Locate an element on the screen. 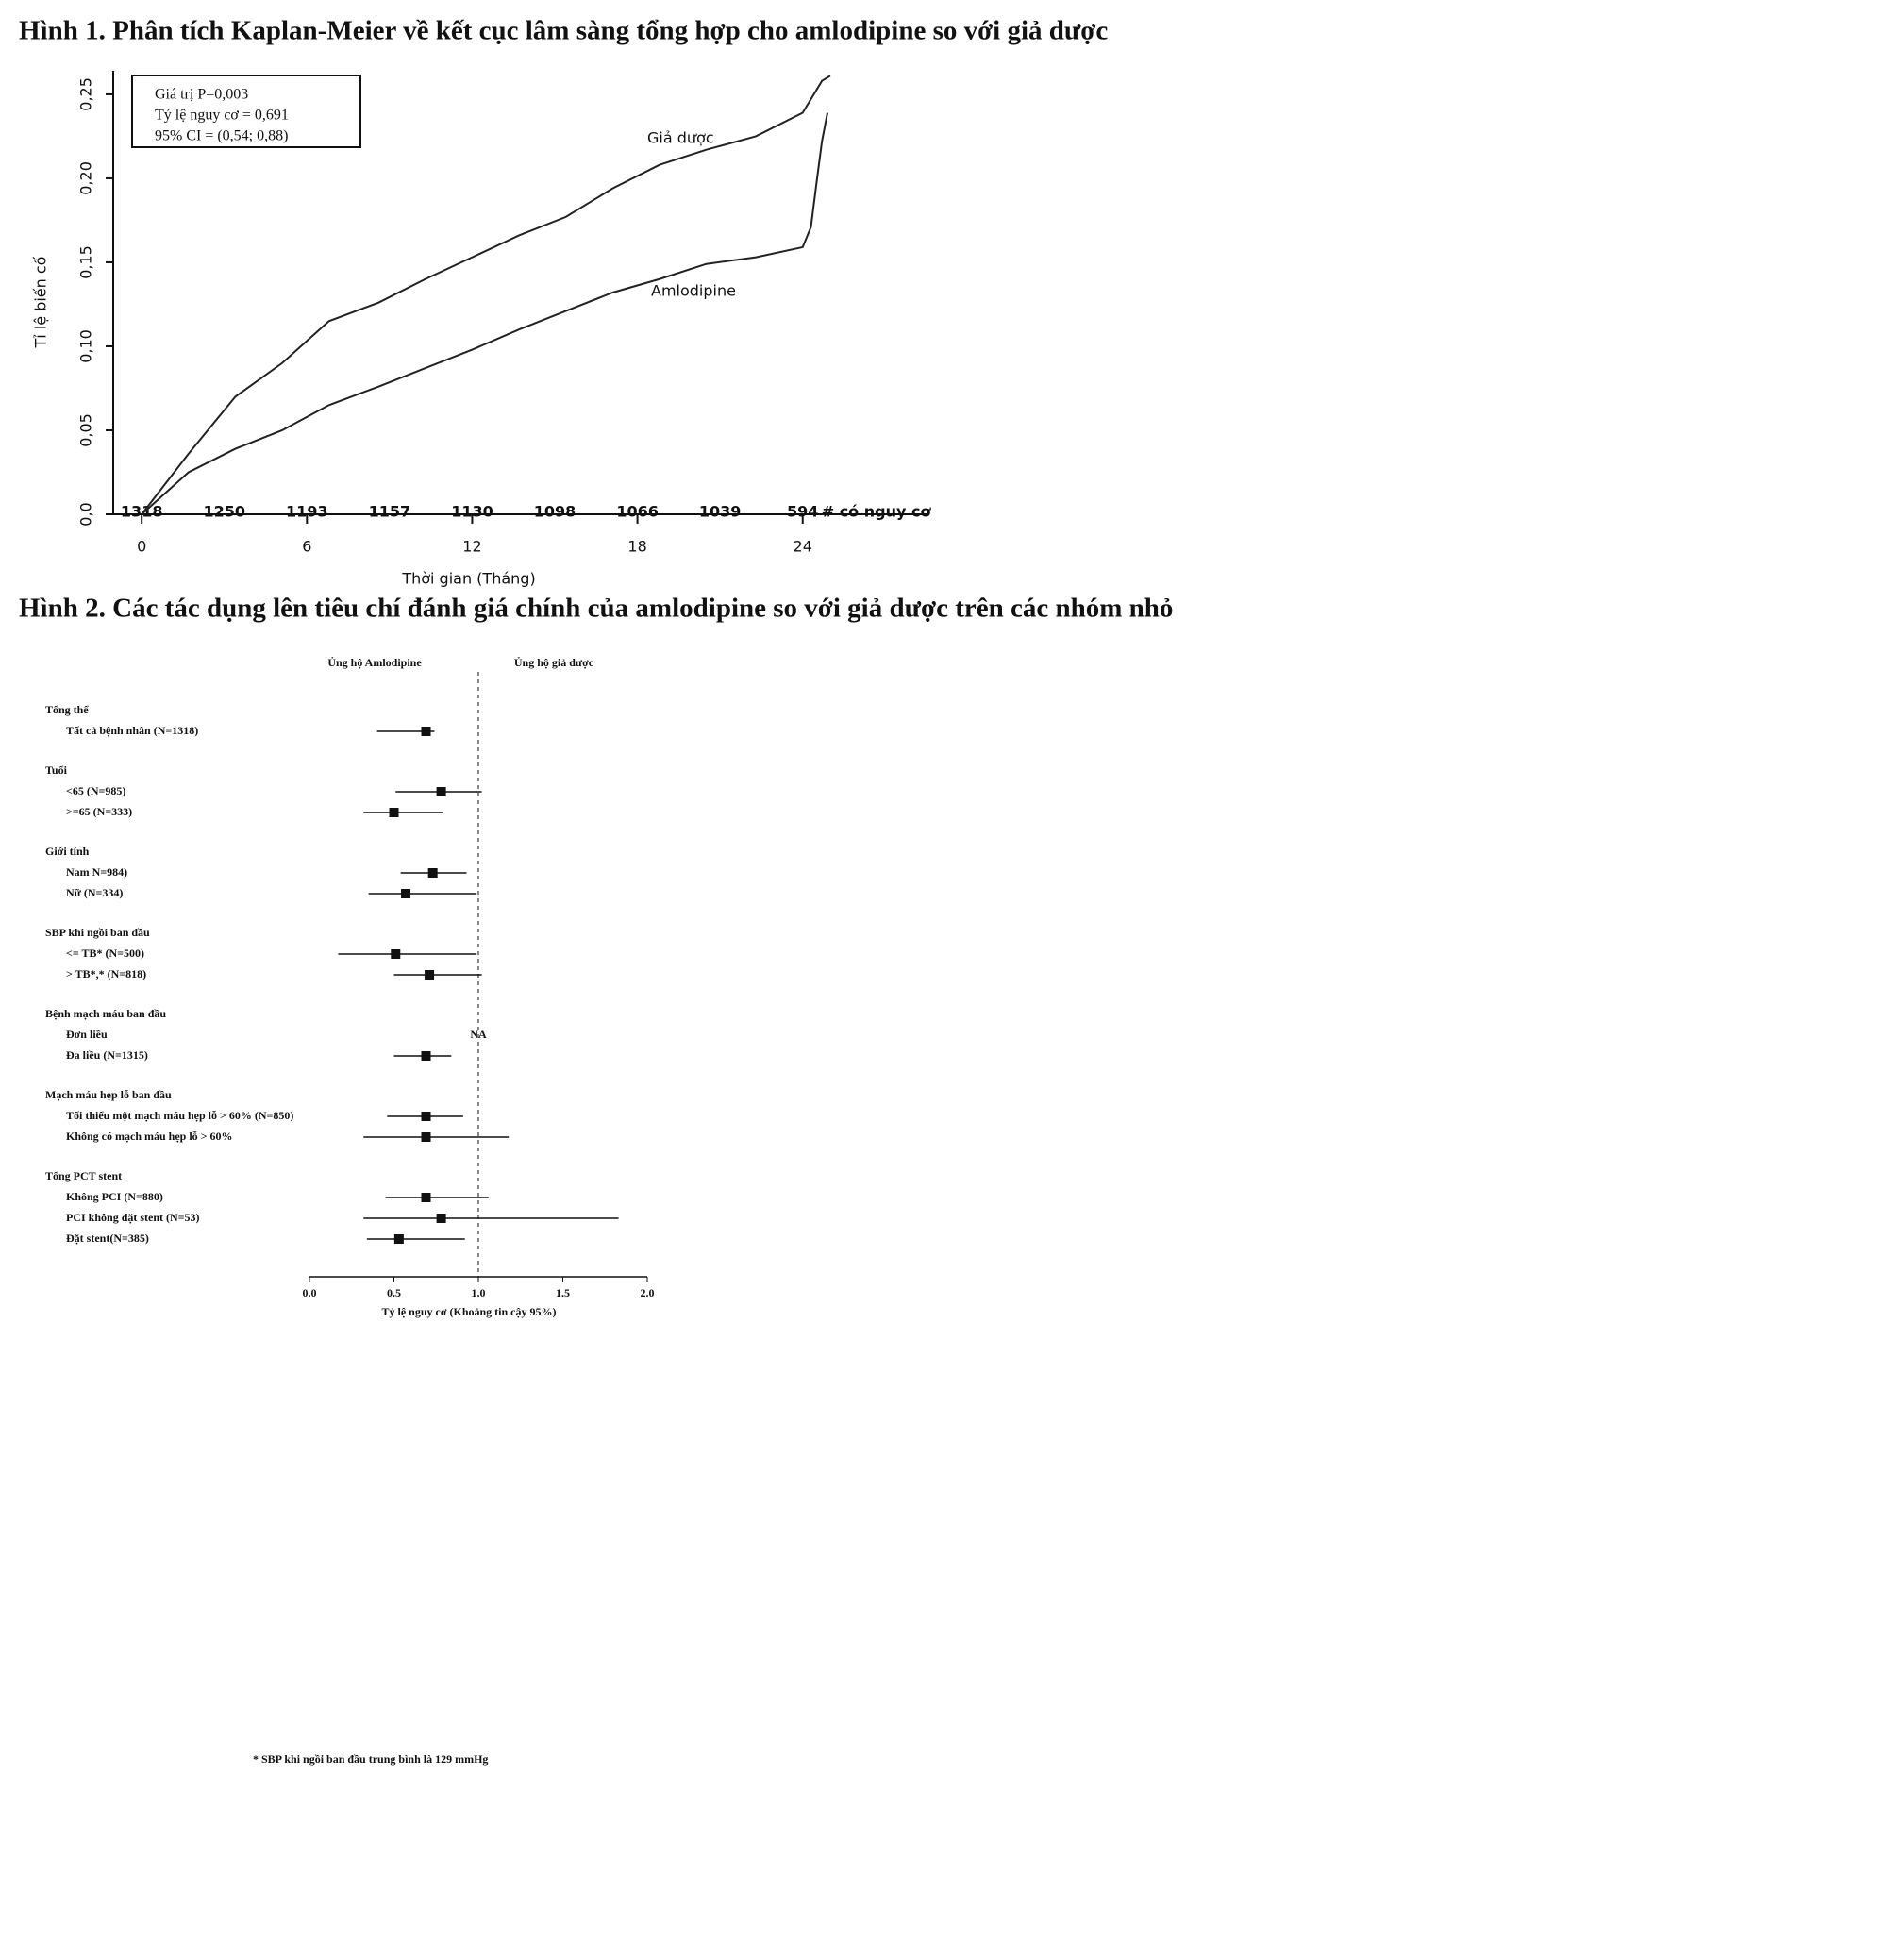 The height and width of the screenshot is (1960, 1888). row-label: Nữ (N=334) is located at coordinates (94, 892).